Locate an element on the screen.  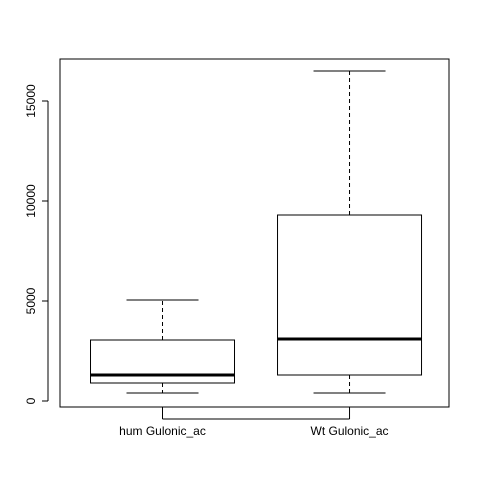
y-tick-label: 15000 is located at coordinates (31, 101).